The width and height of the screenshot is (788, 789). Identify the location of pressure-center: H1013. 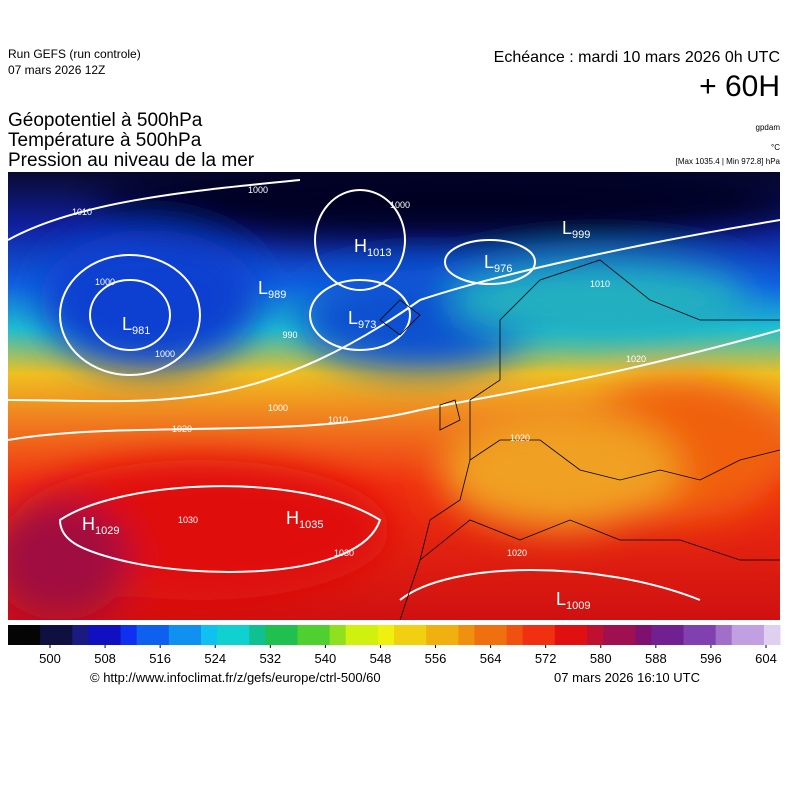
(372, 247).